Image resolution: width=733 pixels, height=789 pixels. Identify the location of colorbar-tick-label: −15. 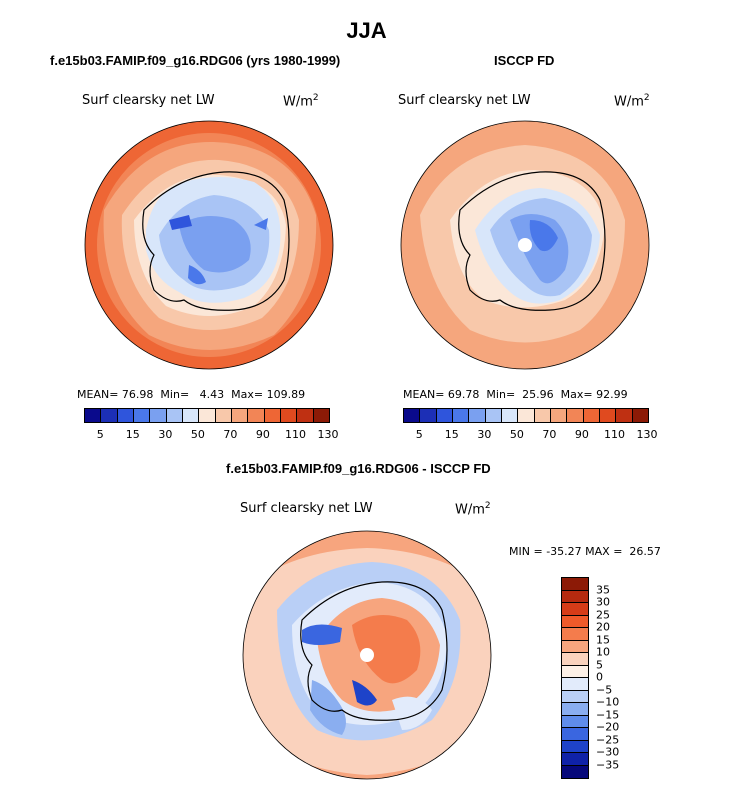
(608, 714).